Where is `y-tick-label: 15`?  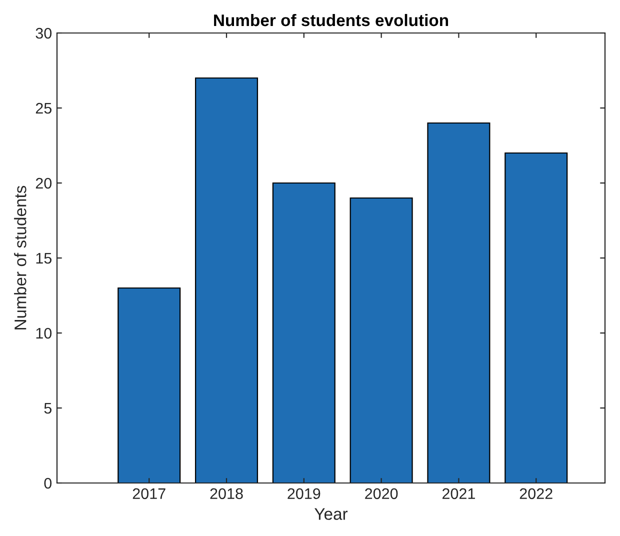
y-tick-label: 15 is located at coordinates (44, 258).